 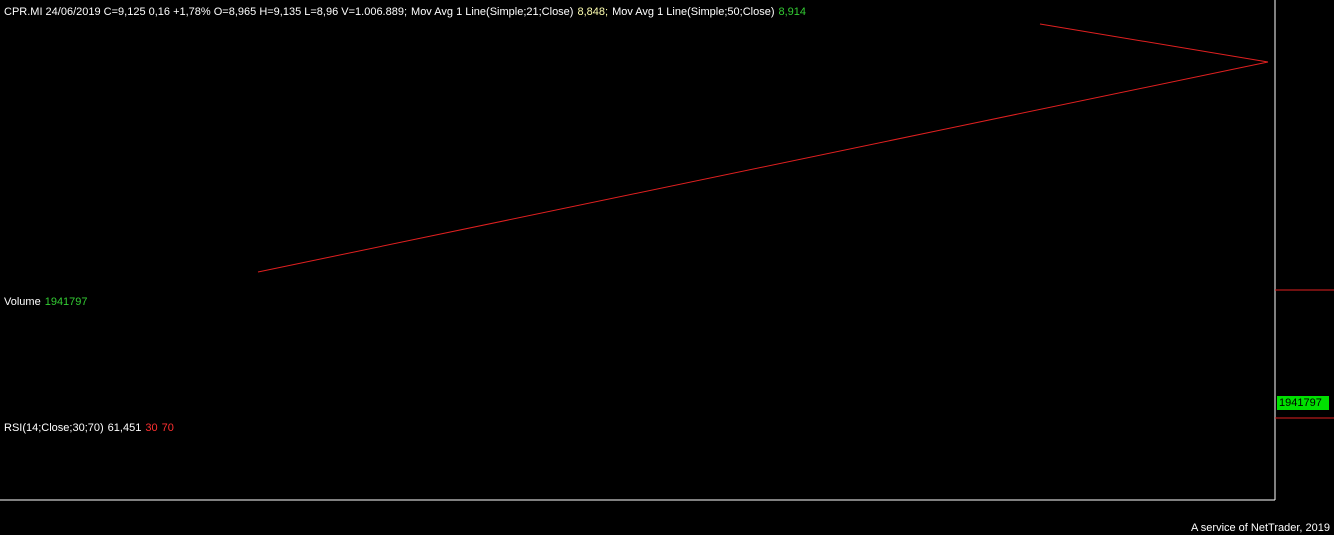 I want to click on volume-header: Volume 1941797, so click(x=46, y=302).